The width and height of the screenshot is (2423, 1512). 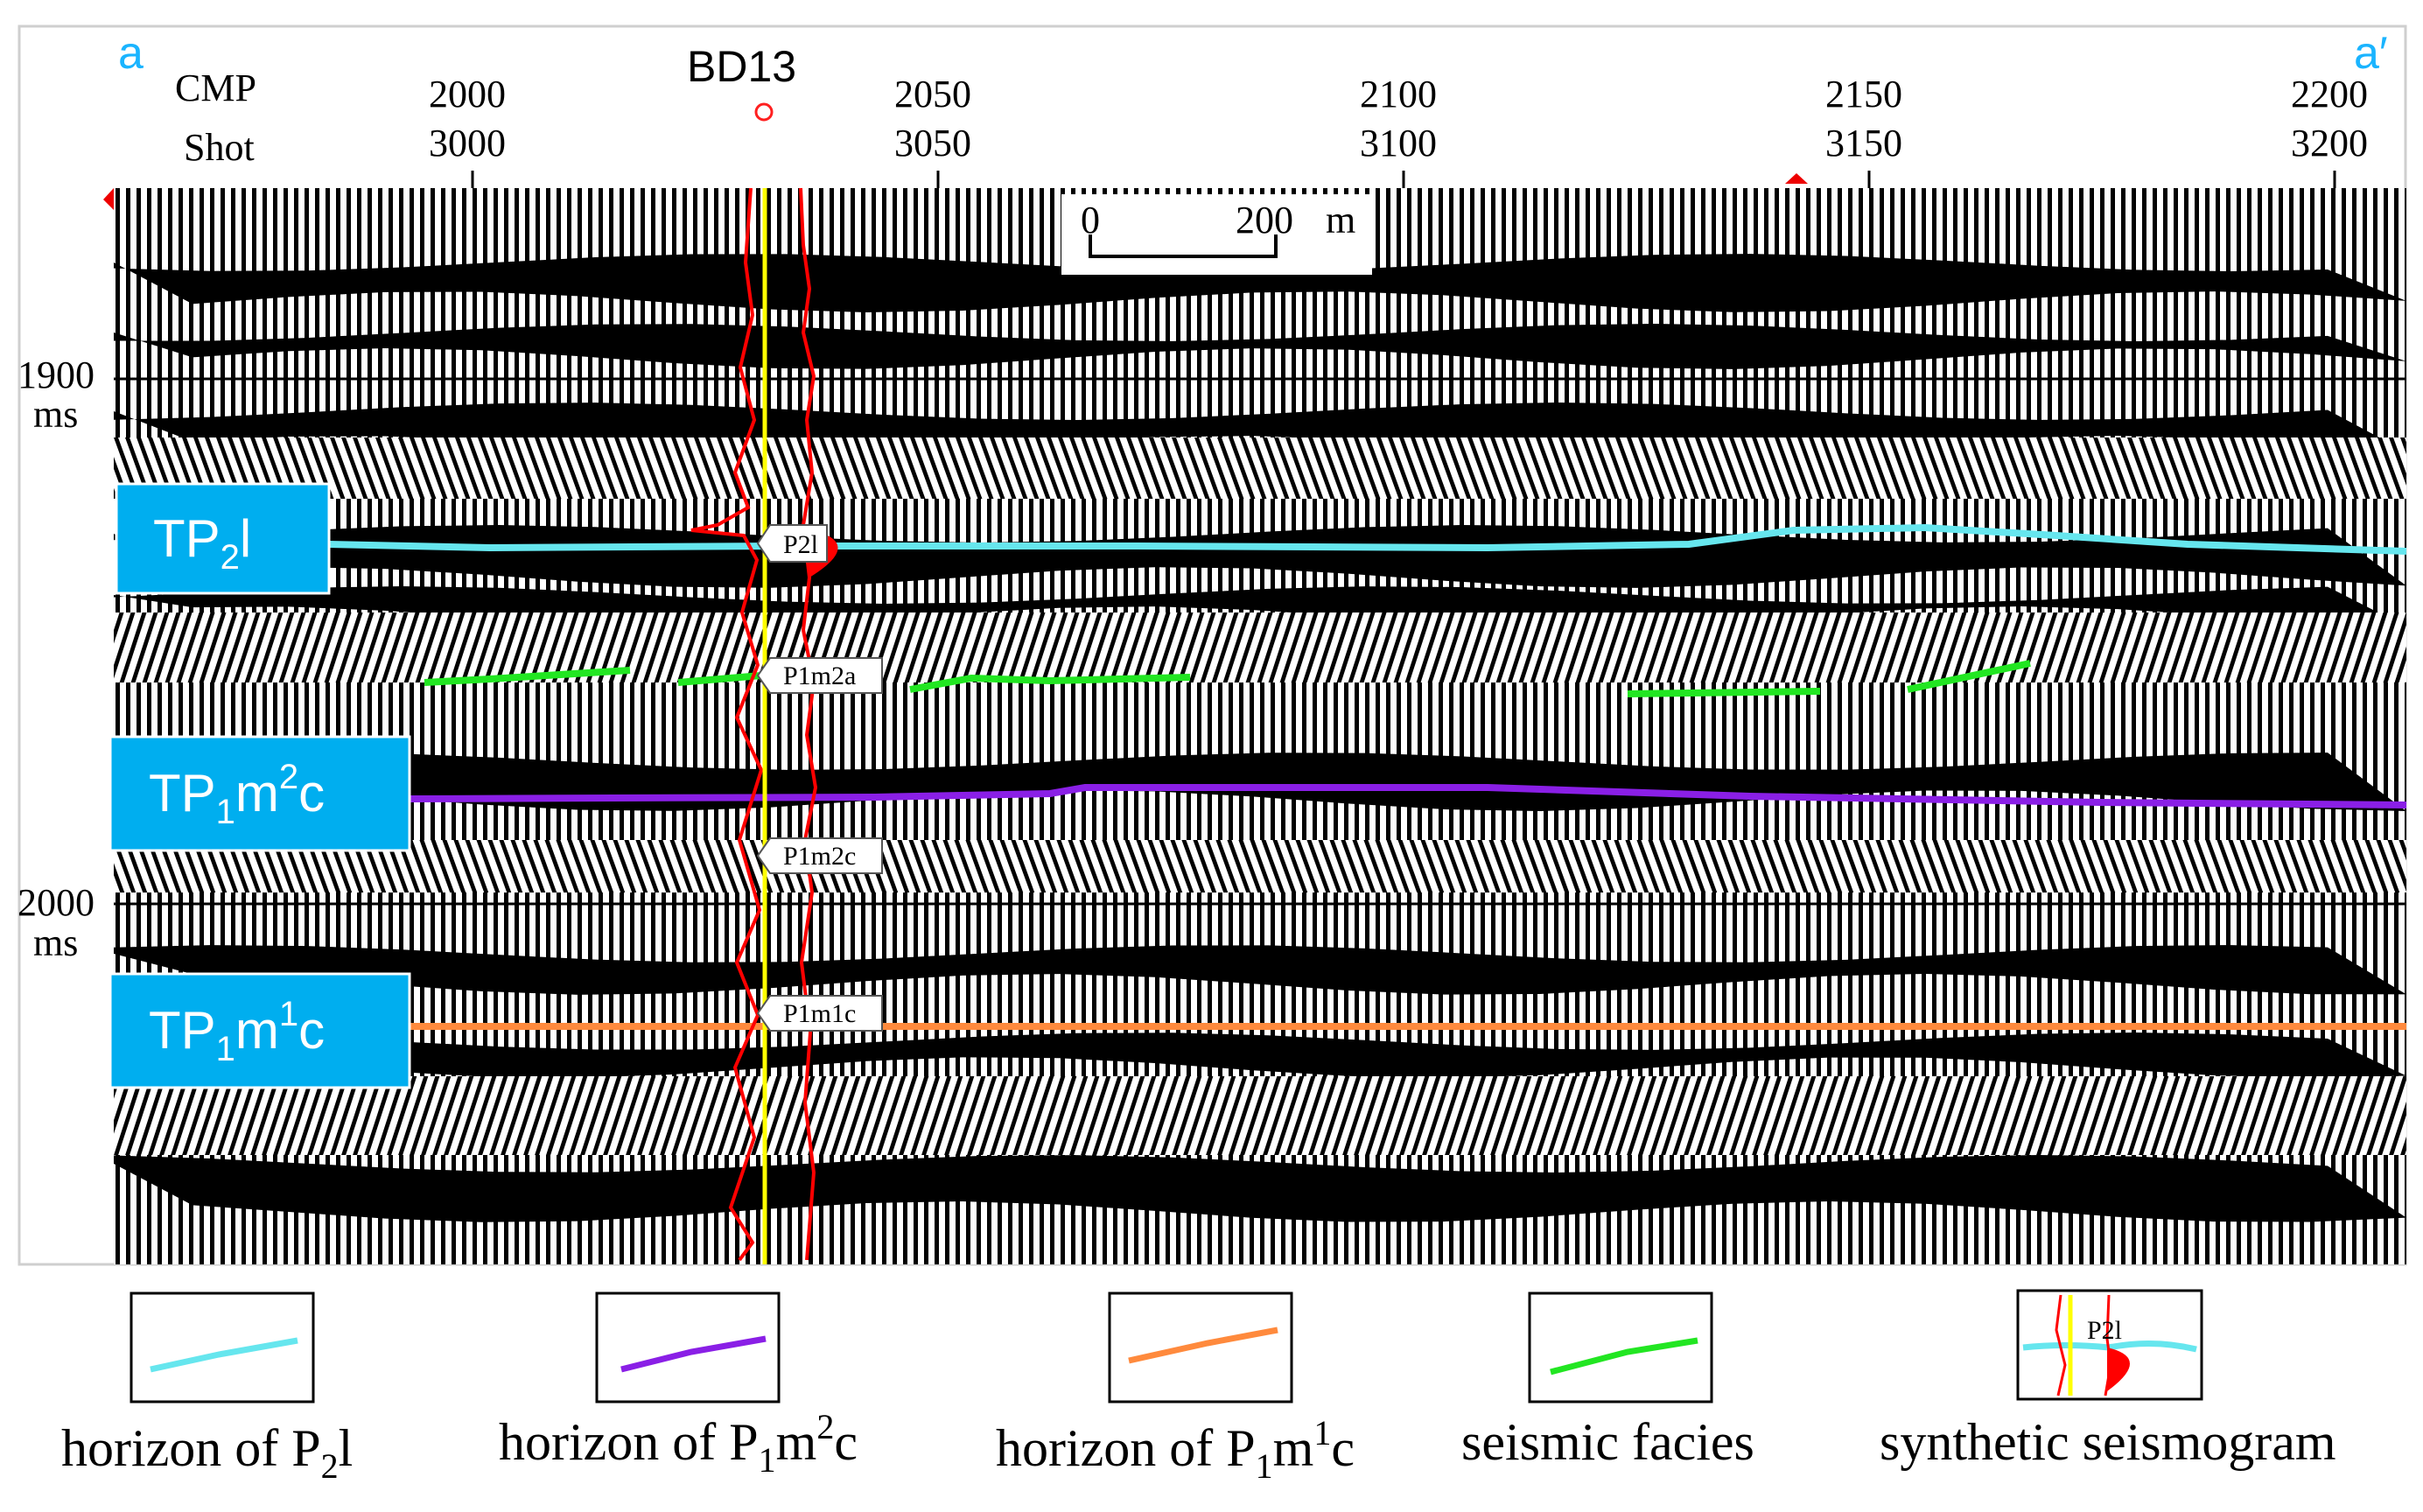 I want to click on horizon-tag-p1m1c: TP1m1c, so click(x=260, y=1030).